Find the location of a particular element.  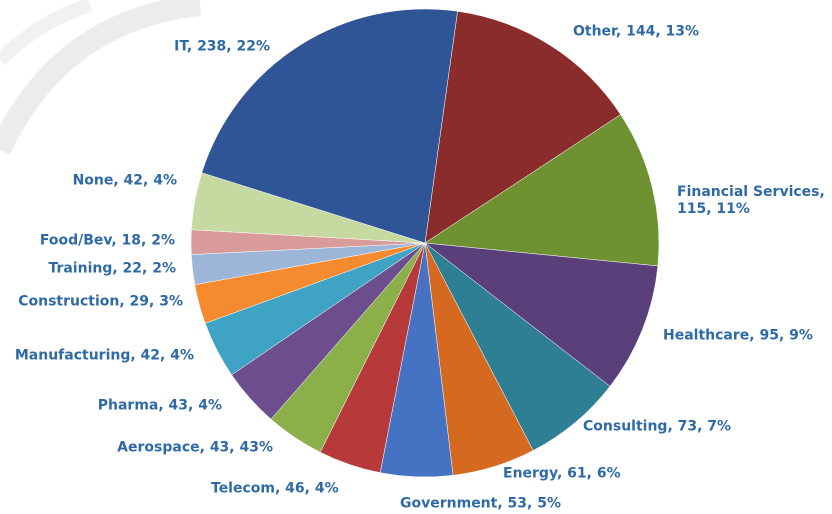

data-label: Construction, 29, 3% is located at coordinates (100, 301).